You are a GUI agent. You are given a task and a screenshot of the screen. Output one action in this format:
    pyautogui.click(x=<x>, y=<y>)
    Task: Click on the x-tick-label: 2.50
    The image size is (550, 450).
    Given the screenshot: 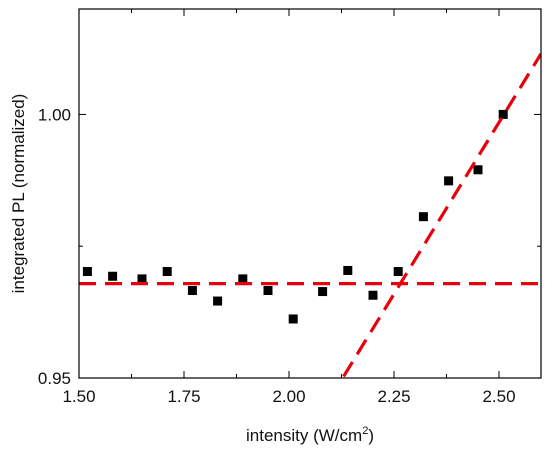 What is the action you would take?
    pyautogui.click(x=498, y=396)
    